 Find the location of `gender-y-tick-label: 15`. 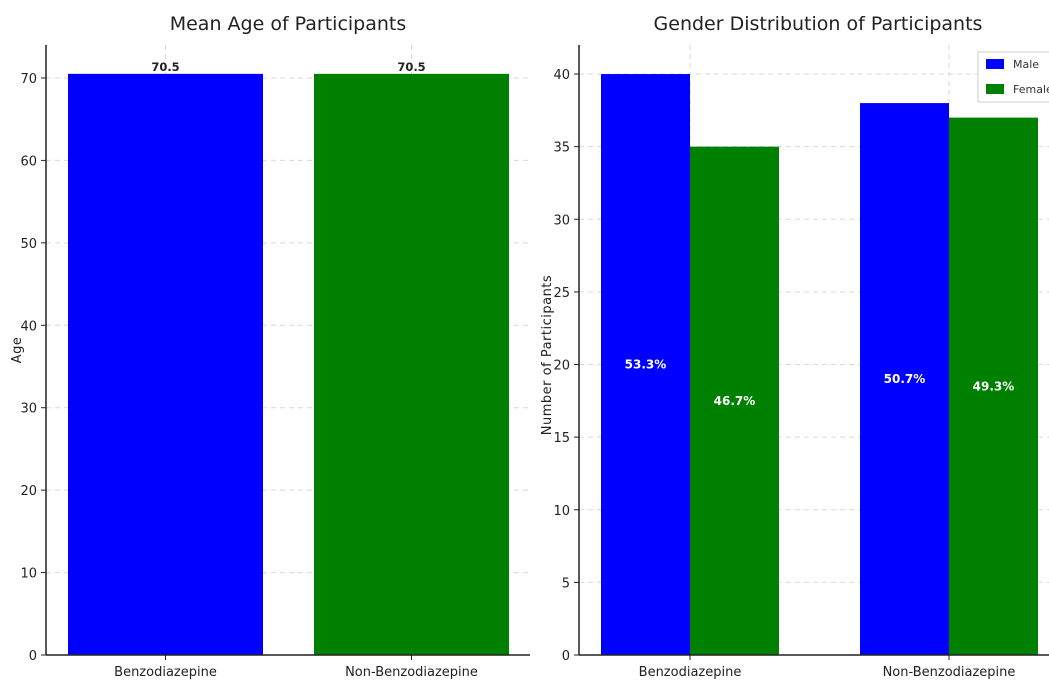

gender-y-tick-label: 15 is located at coordinates (561, 438).